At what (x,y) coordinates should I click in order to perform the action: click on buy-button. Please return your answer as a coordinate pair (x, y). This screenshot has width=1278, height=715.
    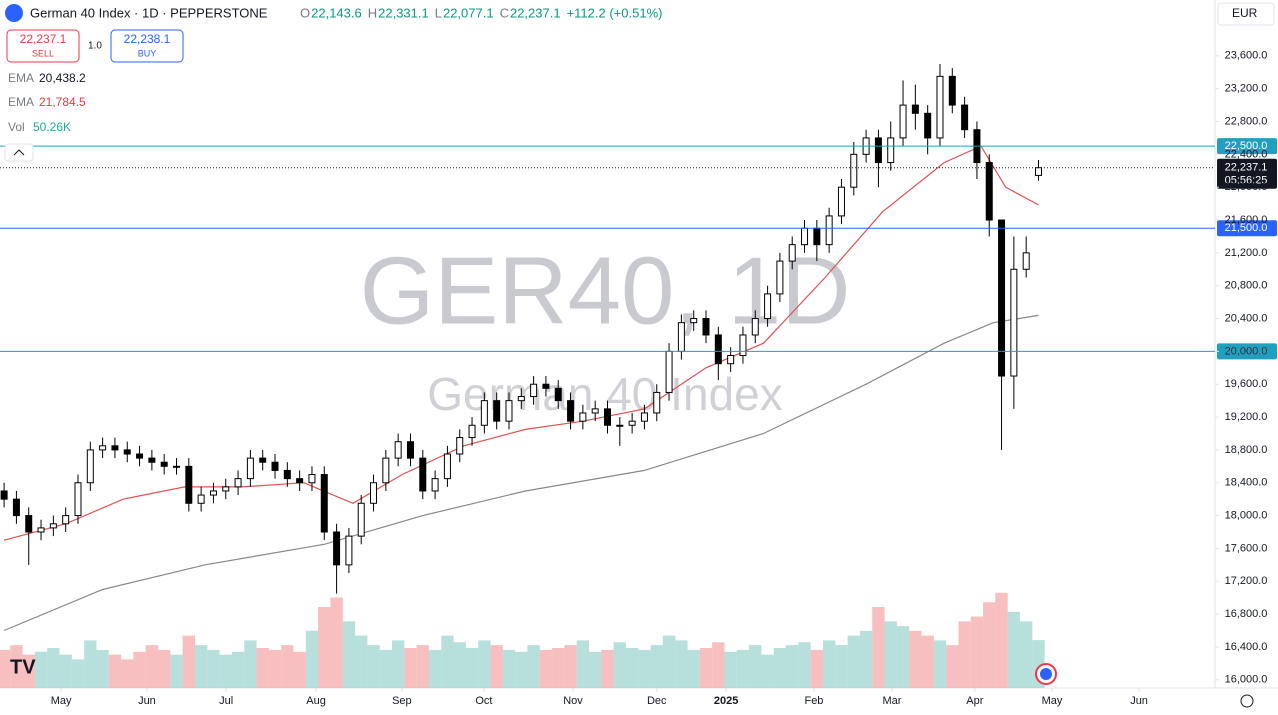
    Looking at the image, I should click on (147, 46).